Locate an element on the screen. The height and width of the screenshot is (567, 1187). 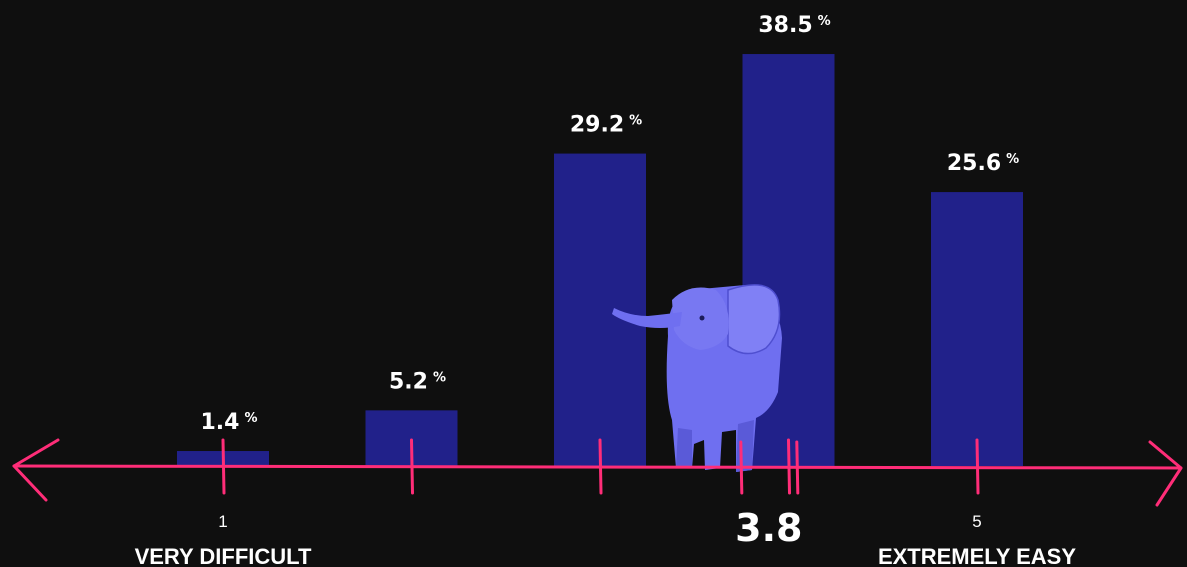
bar-value-label: 25.6% is located at coordinates (983, 163).